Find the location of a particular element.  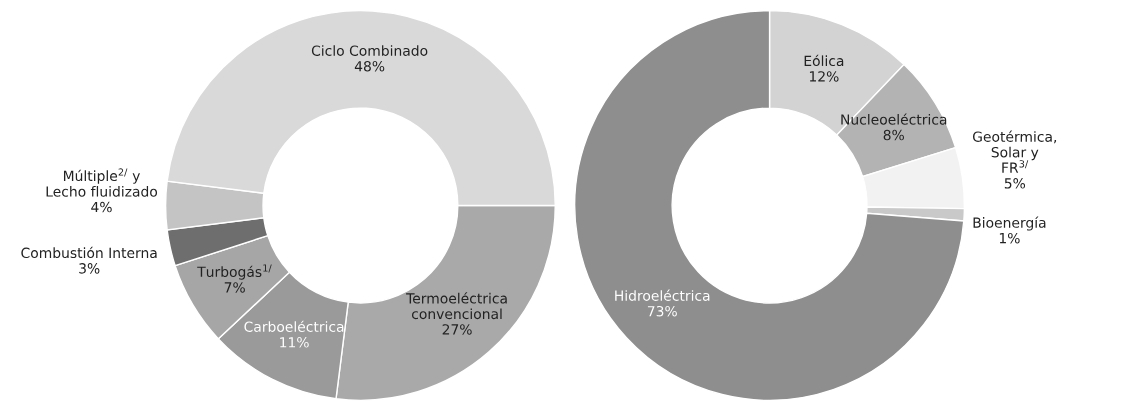

slice-label: Bioenergía is located at coordinates (1009, 223).